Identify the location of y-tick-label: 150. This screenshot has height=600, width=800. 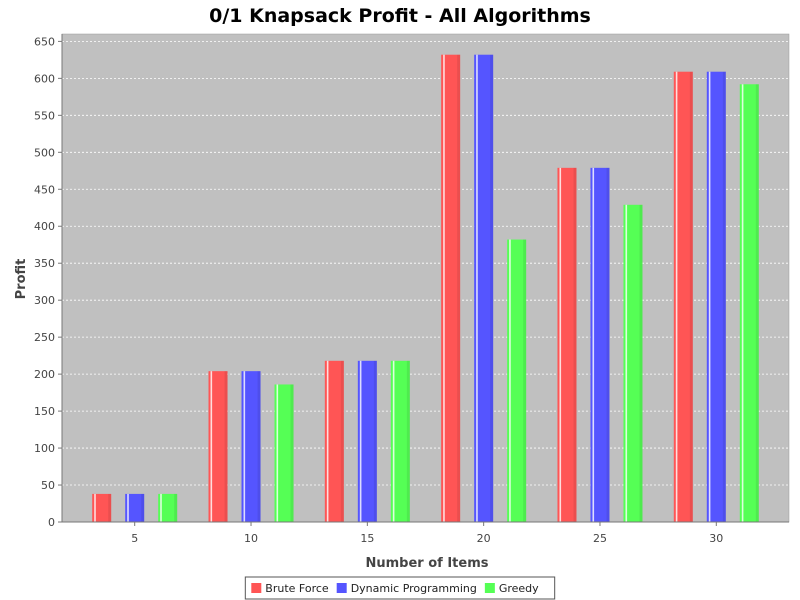
(44, 411).